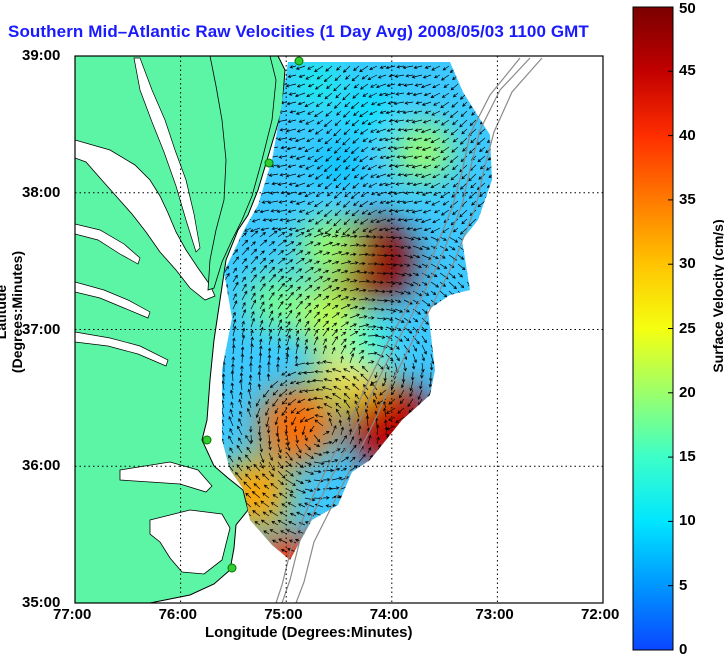 The image size is (724, 659). What do you see at coordinates (41, 329) in the screenshot?
I see `y-tick-label: 37:00` at bounding box center [41, 329].